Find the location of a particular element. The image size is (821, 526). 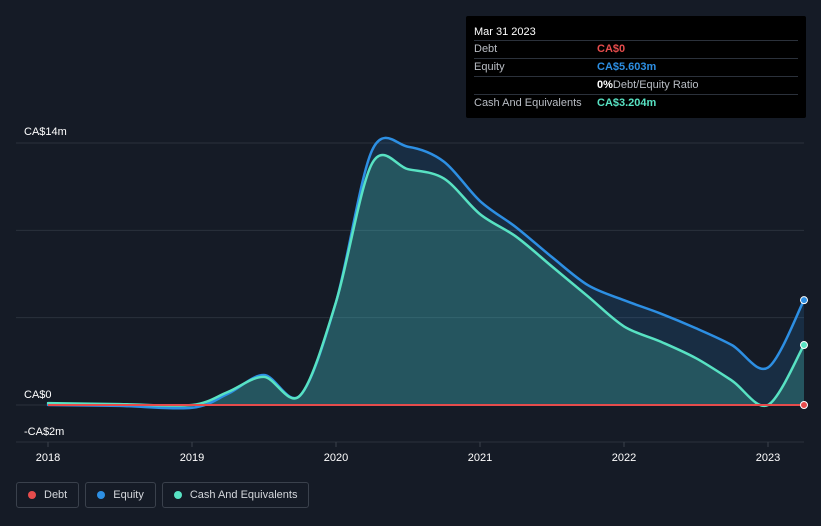

x-tick-label: 2022 is located at coordinates (624, 458).